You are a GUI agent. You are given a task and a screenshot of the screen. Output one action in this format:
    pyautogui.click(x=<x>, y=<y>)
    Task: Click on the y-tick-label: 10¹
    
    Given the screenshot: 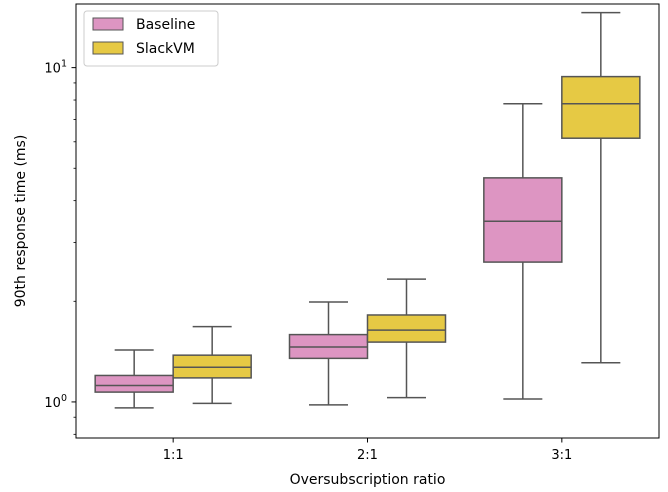 What is the action you would take?
    pyautogui.click(x=55, y=68)
    